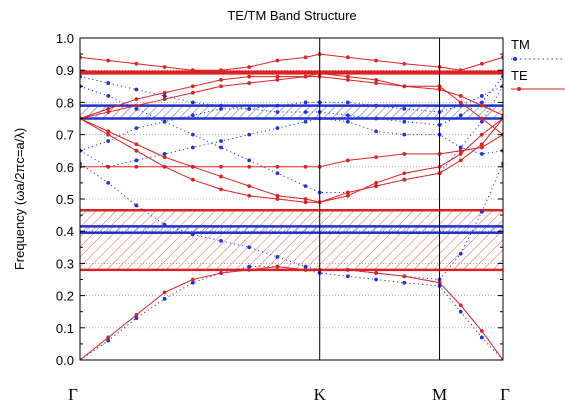 The height and width of the screenshot is (408, 565). Describe the element at coordinates (519, 75) in the screenshot. I see `legend-label-te: TE` at that location.